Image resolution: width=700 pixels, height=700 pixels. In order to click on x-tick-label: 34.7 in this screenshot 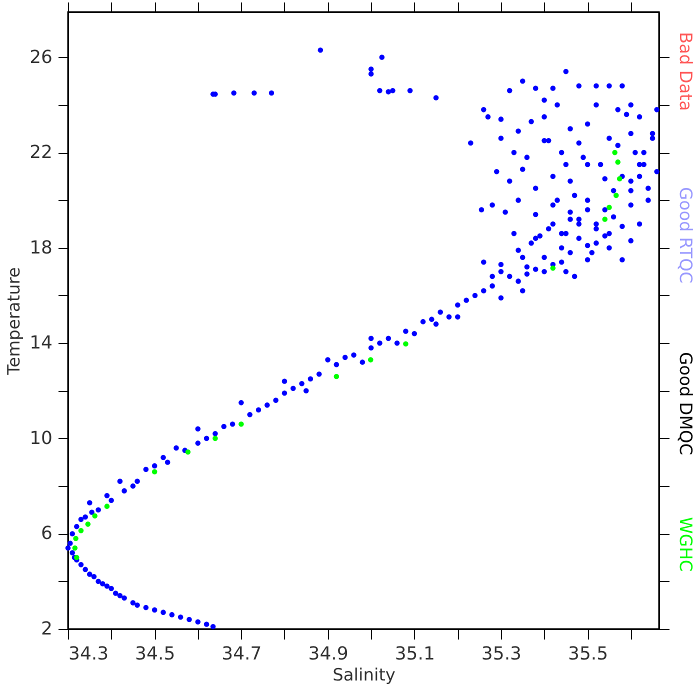, I will do `click(242, 654)`.